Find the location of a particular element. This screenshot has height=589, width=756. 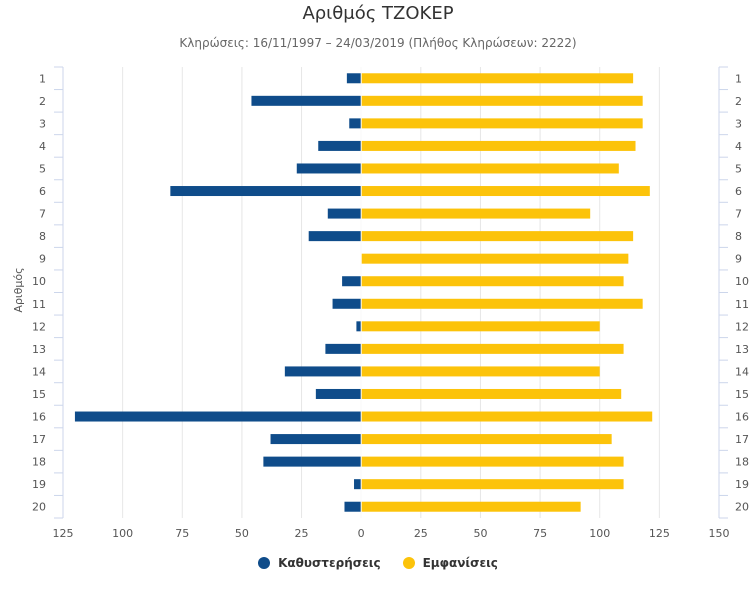

legend-label-appearances: Εμφανίσεις is located at coordinates (460, 563).